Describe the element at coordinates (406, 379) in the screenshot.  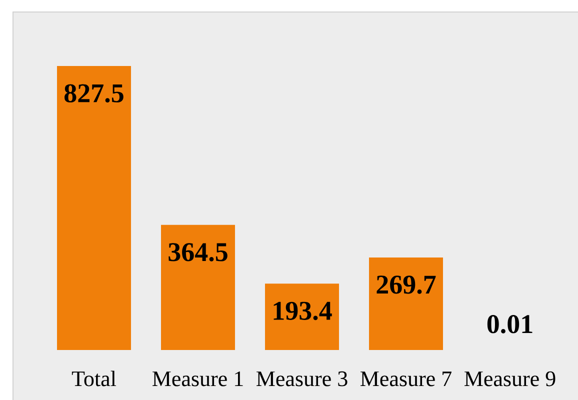
I see `x-tick-label: Measure 7` at that location.